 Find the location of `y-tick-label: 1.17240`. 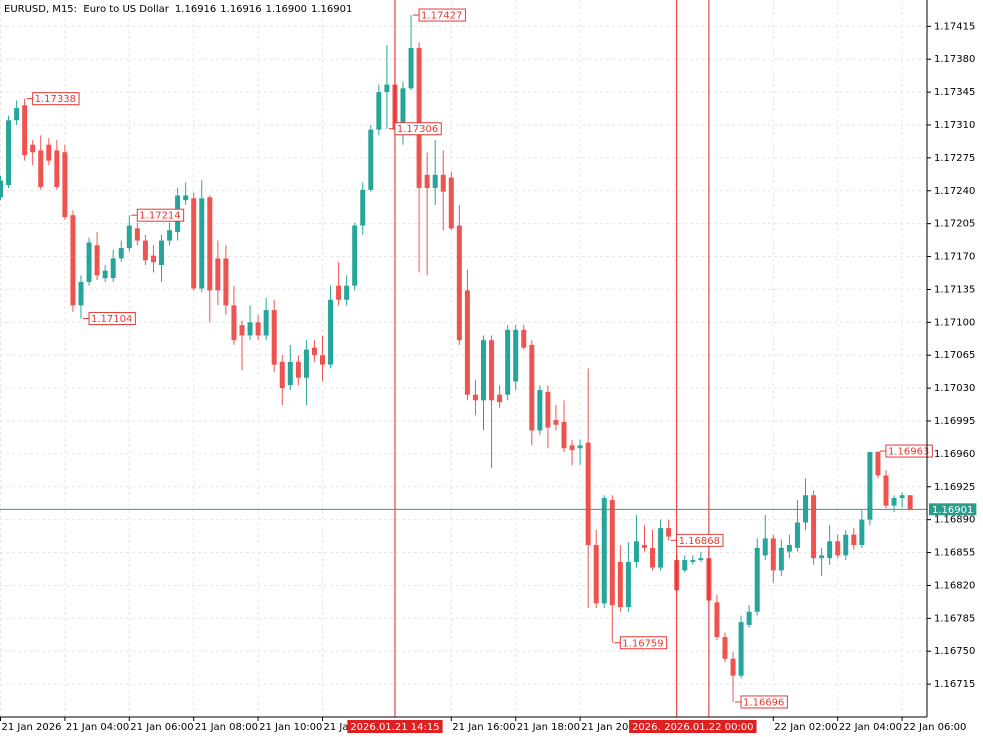

y-tick-label: 1.17240 is located at coordinates (954, 191).